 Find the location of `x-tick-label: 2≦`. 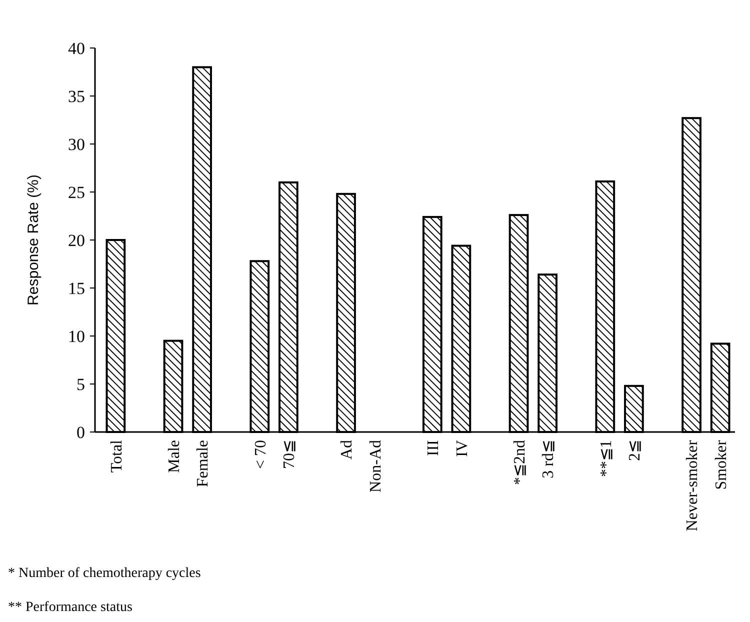

x-tick-label: 2≦ is located at coordinates (635, 450).